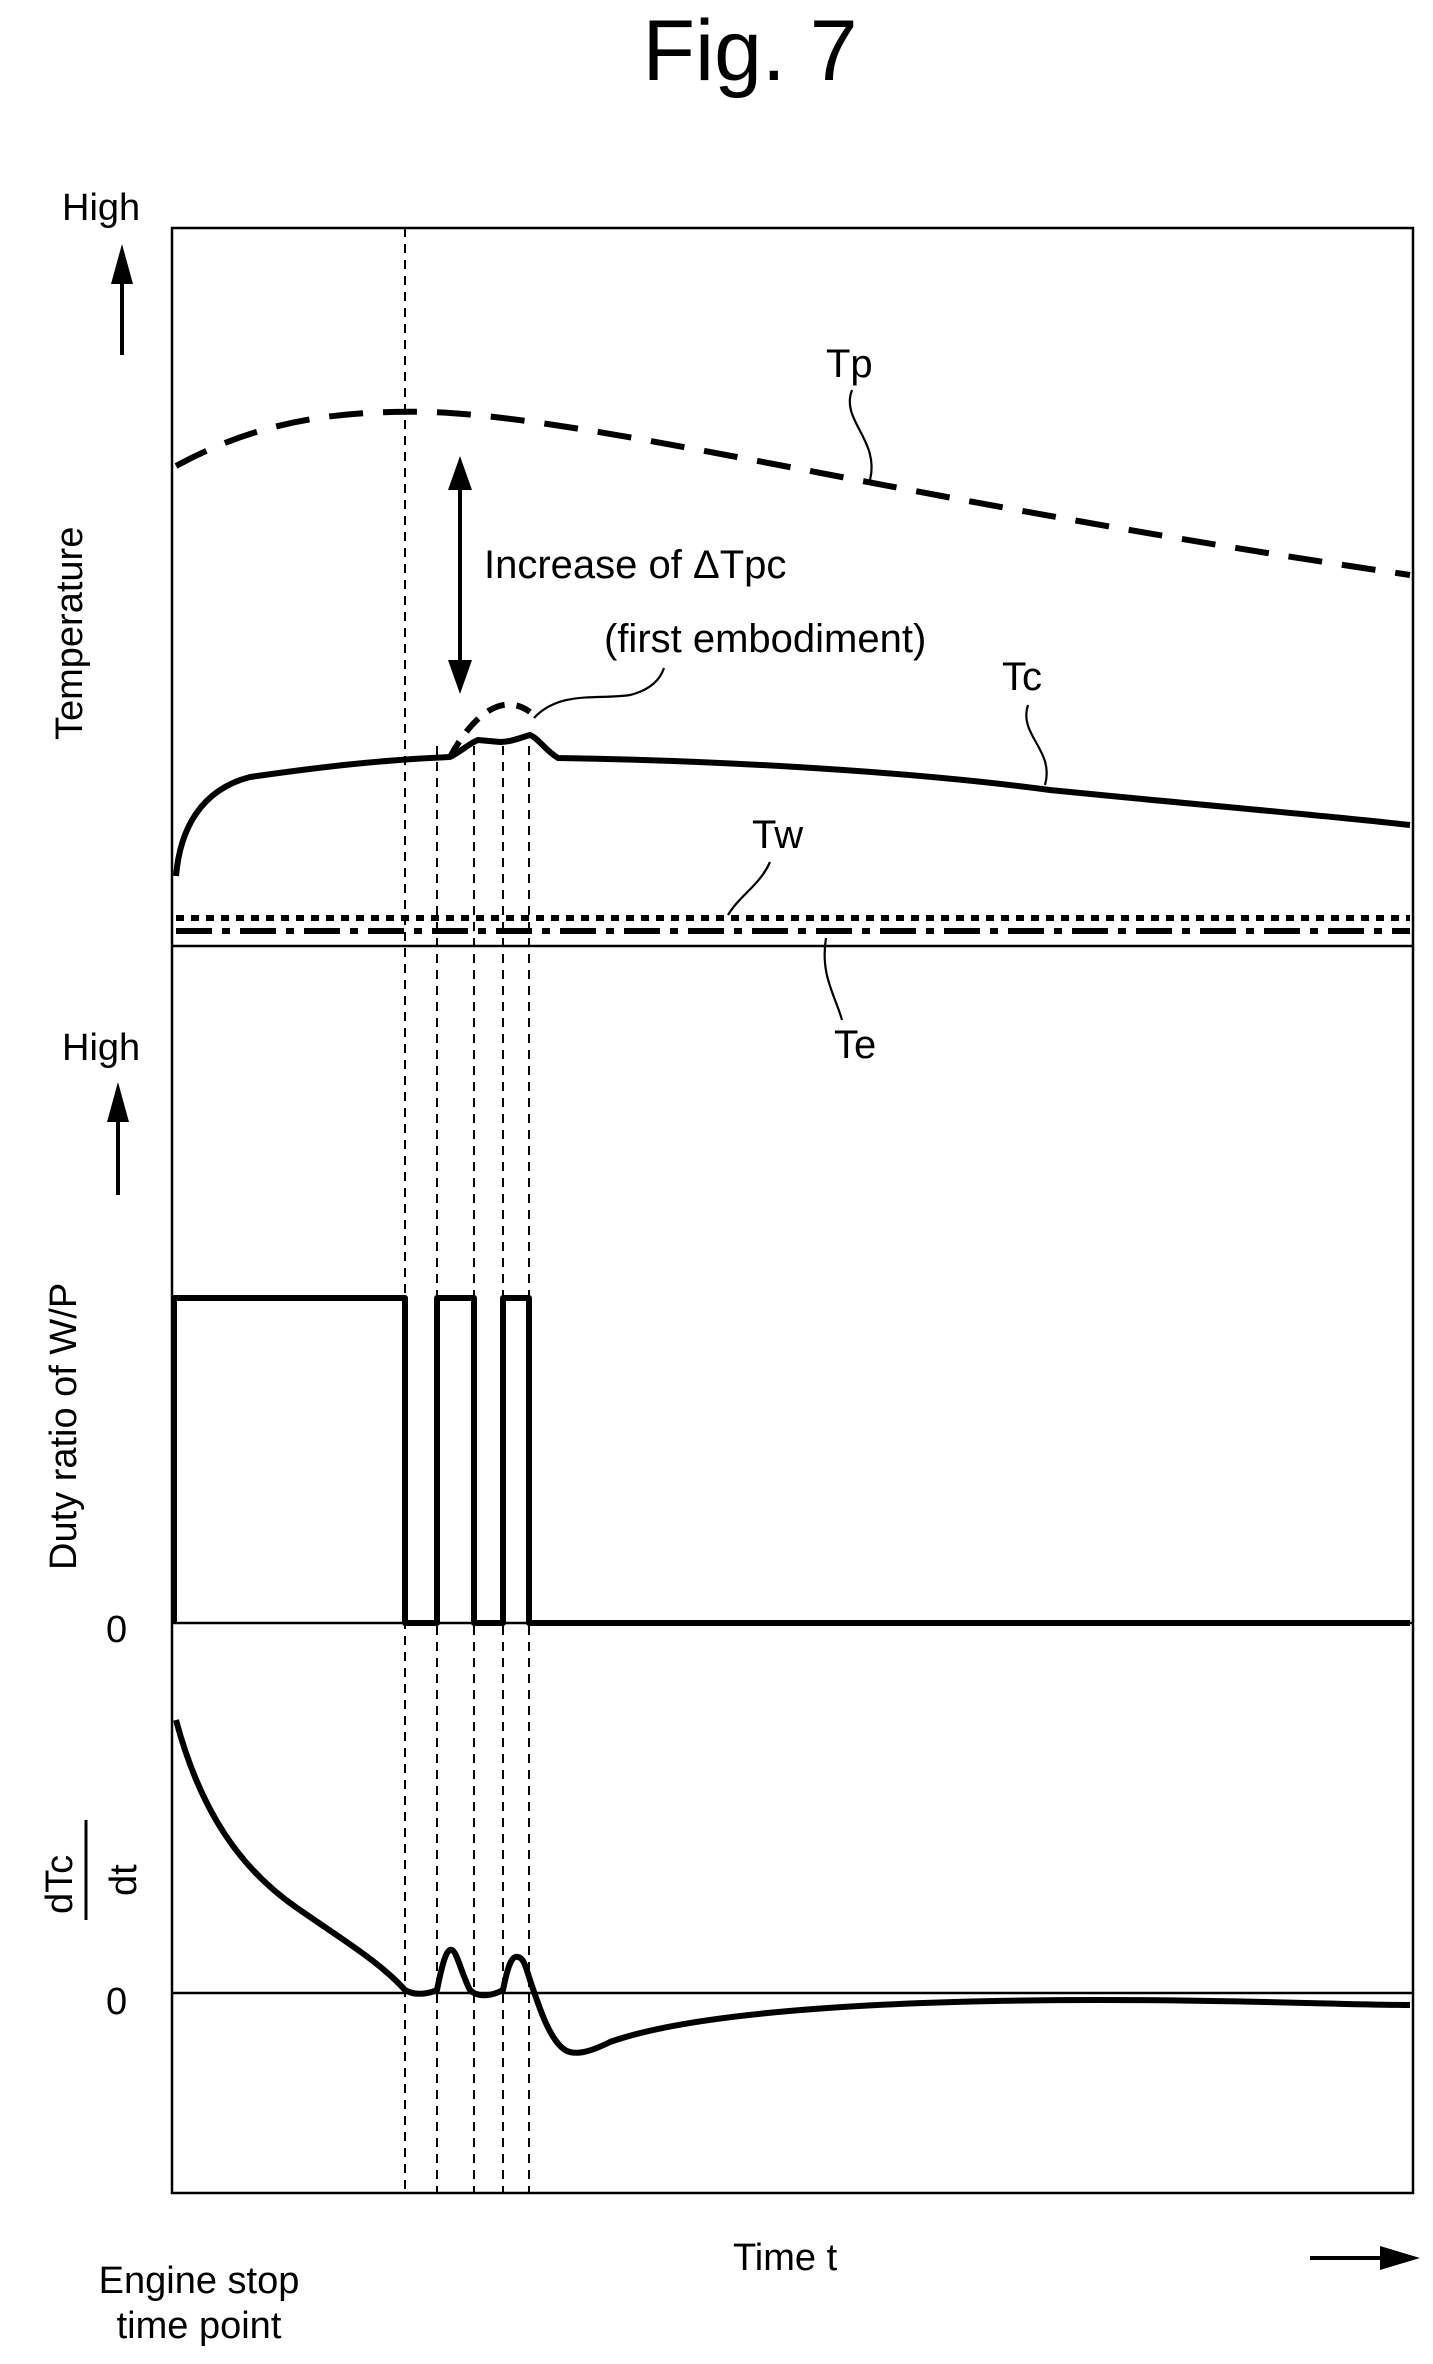 The image size is (1433, 2364). What do you see at coordinates (1022, 677) in the screenshot?
I see `label-tc: Tc` at bounding box center [1022, 677].